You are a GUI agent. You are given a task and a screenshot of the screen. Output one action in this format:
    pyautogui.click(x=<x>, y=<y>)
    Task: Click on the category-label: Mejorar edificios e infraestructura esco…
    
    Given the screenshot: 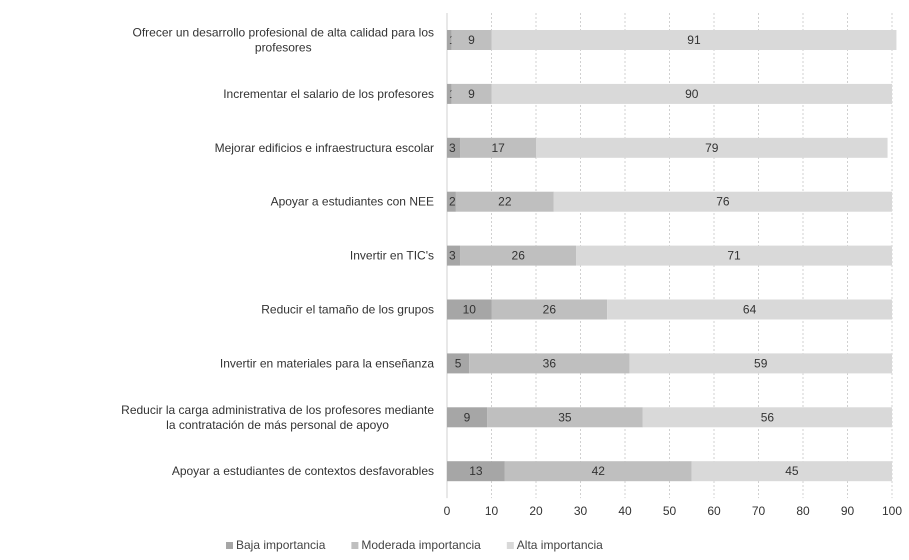 What is the action you would take?
    pyautogui.click(x=324, y=148)
    